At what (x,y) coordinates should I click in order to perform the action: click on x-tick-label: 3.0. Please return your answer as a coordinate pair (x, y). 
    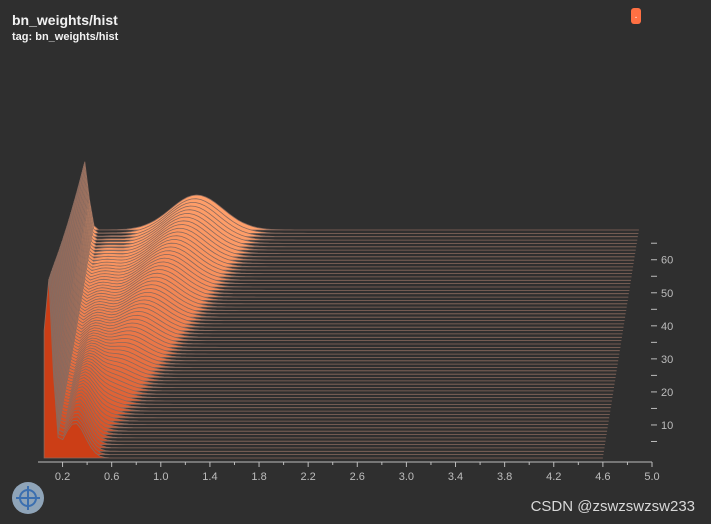
    Looking at the image, I should click on (406, 477).